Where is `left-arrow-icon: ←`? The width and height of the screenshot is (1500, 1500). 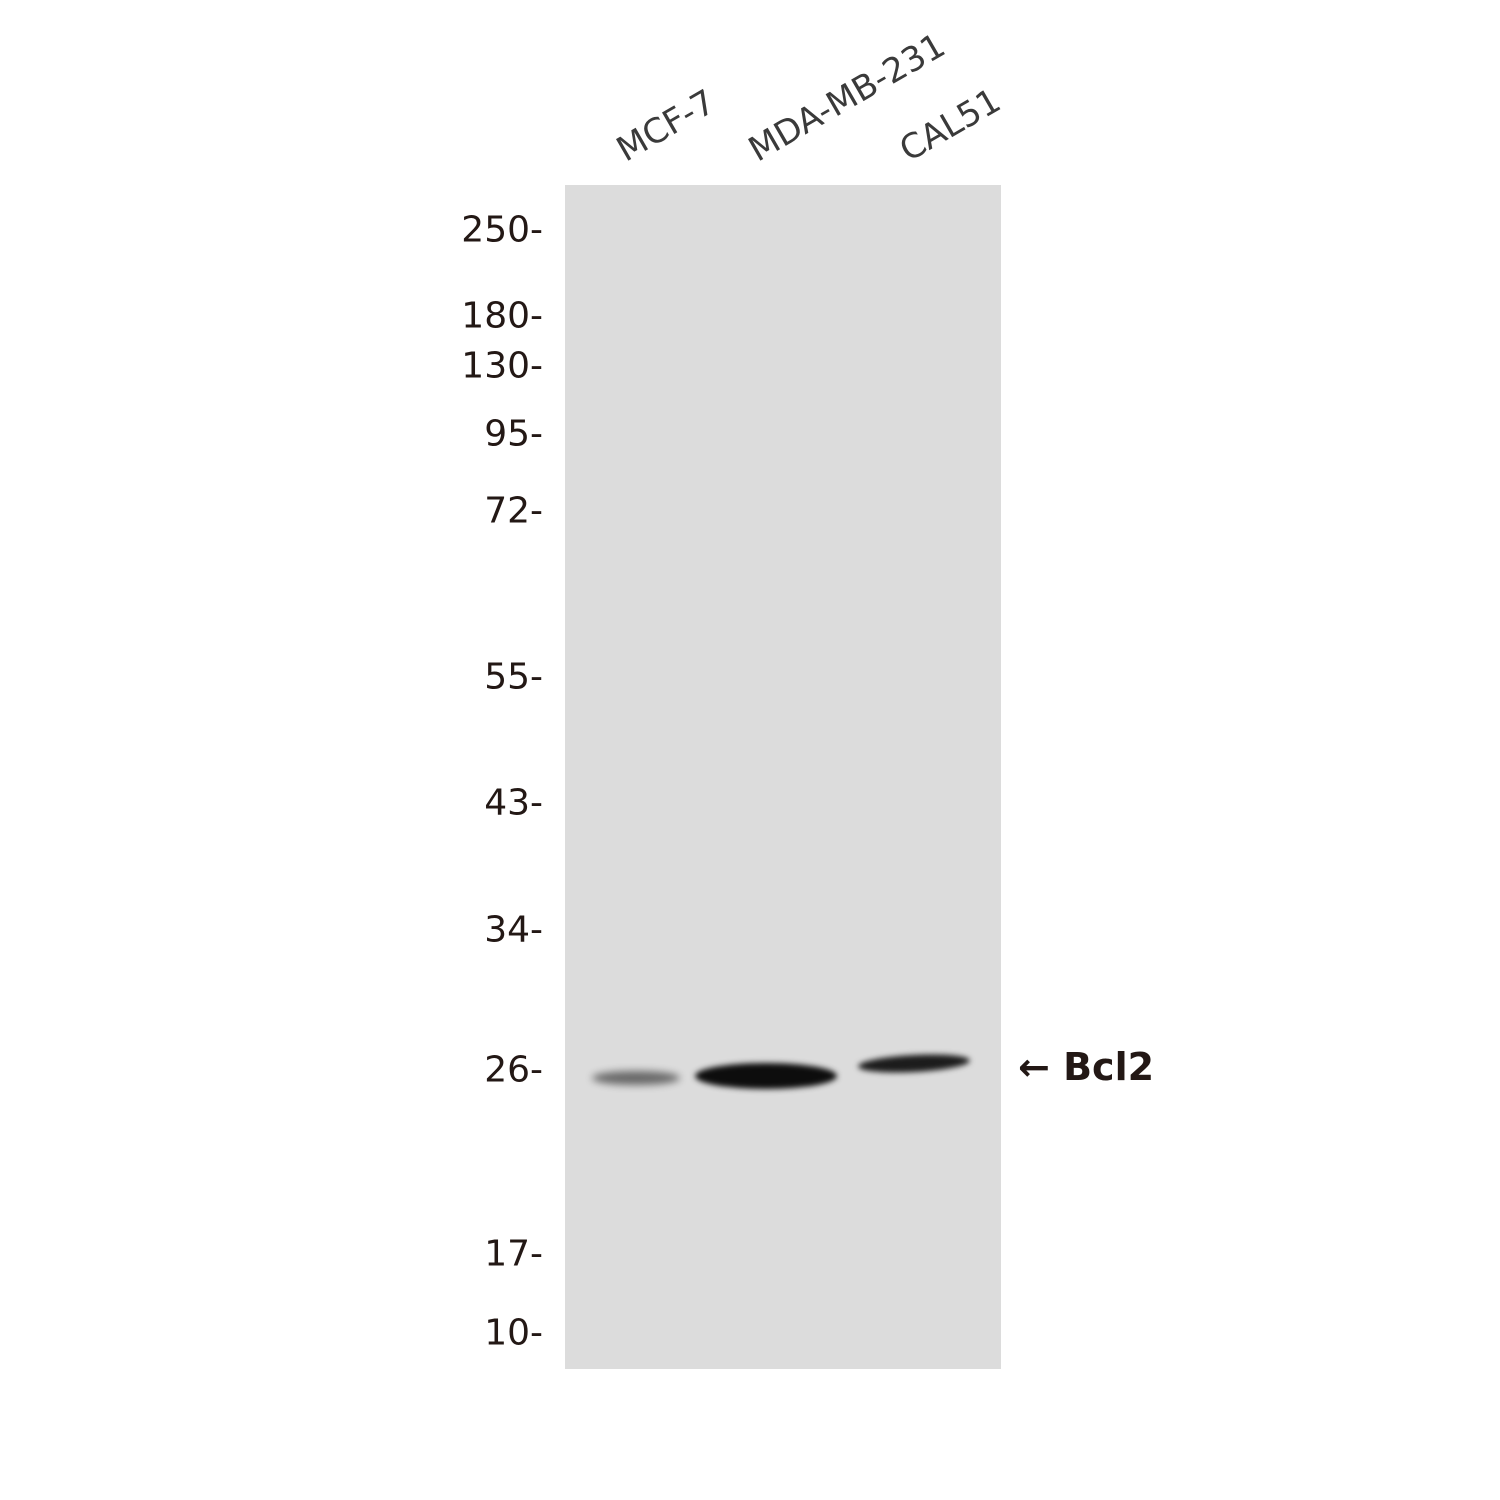
left-arrow-icon: ← is located at coordinates (1034, 1067).